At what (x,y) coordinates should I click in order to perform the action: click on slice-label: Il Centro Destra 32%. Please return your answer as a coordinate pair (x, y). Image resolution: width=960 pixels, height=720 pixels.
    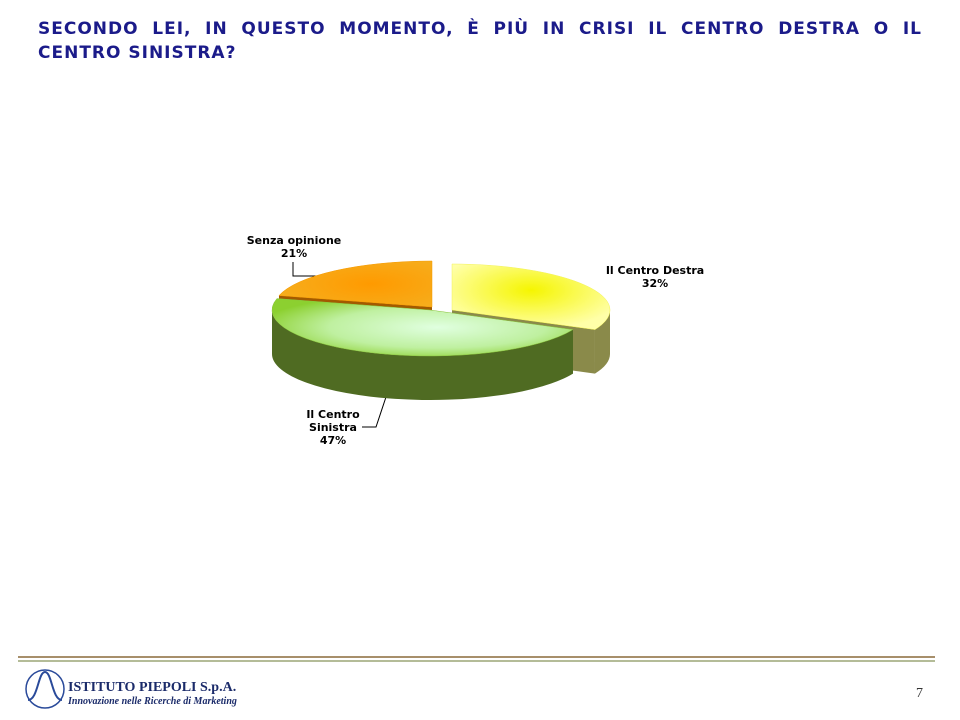
    Looking at the image, I should click on (655, 277).